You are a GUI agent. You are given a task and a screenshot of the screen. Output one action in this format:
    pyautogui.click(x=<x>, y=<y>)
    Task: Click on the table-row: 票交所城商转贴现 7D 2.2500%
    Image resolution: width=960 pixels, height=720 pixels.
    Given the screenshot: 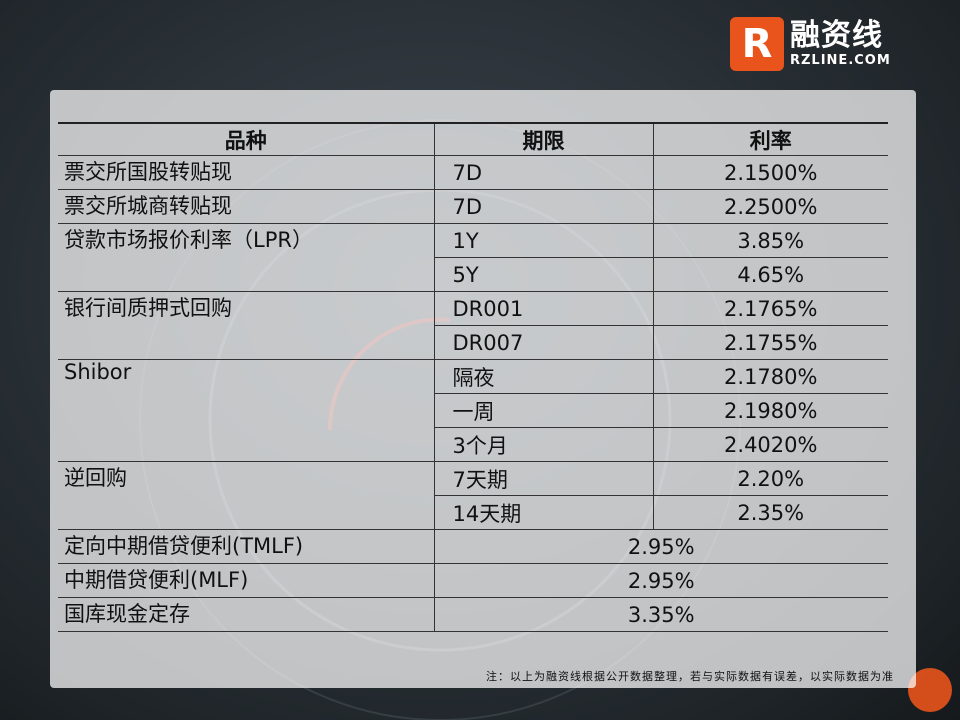 What is the action you would take?
    pyautogui.click(x=473, y=206)
    